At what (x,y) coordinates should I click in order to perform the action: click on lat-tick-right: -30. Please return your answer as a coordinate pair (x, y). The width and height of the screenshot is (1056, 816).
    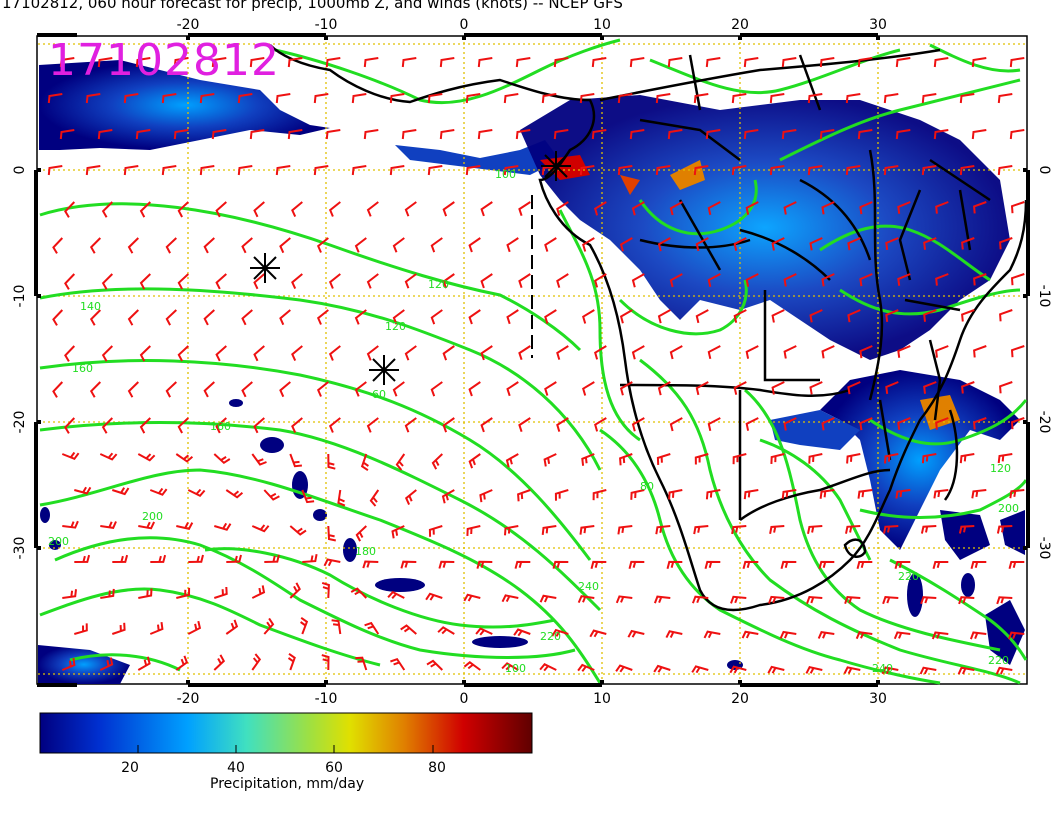
    Looking at the image, I should click on (1044, 548).